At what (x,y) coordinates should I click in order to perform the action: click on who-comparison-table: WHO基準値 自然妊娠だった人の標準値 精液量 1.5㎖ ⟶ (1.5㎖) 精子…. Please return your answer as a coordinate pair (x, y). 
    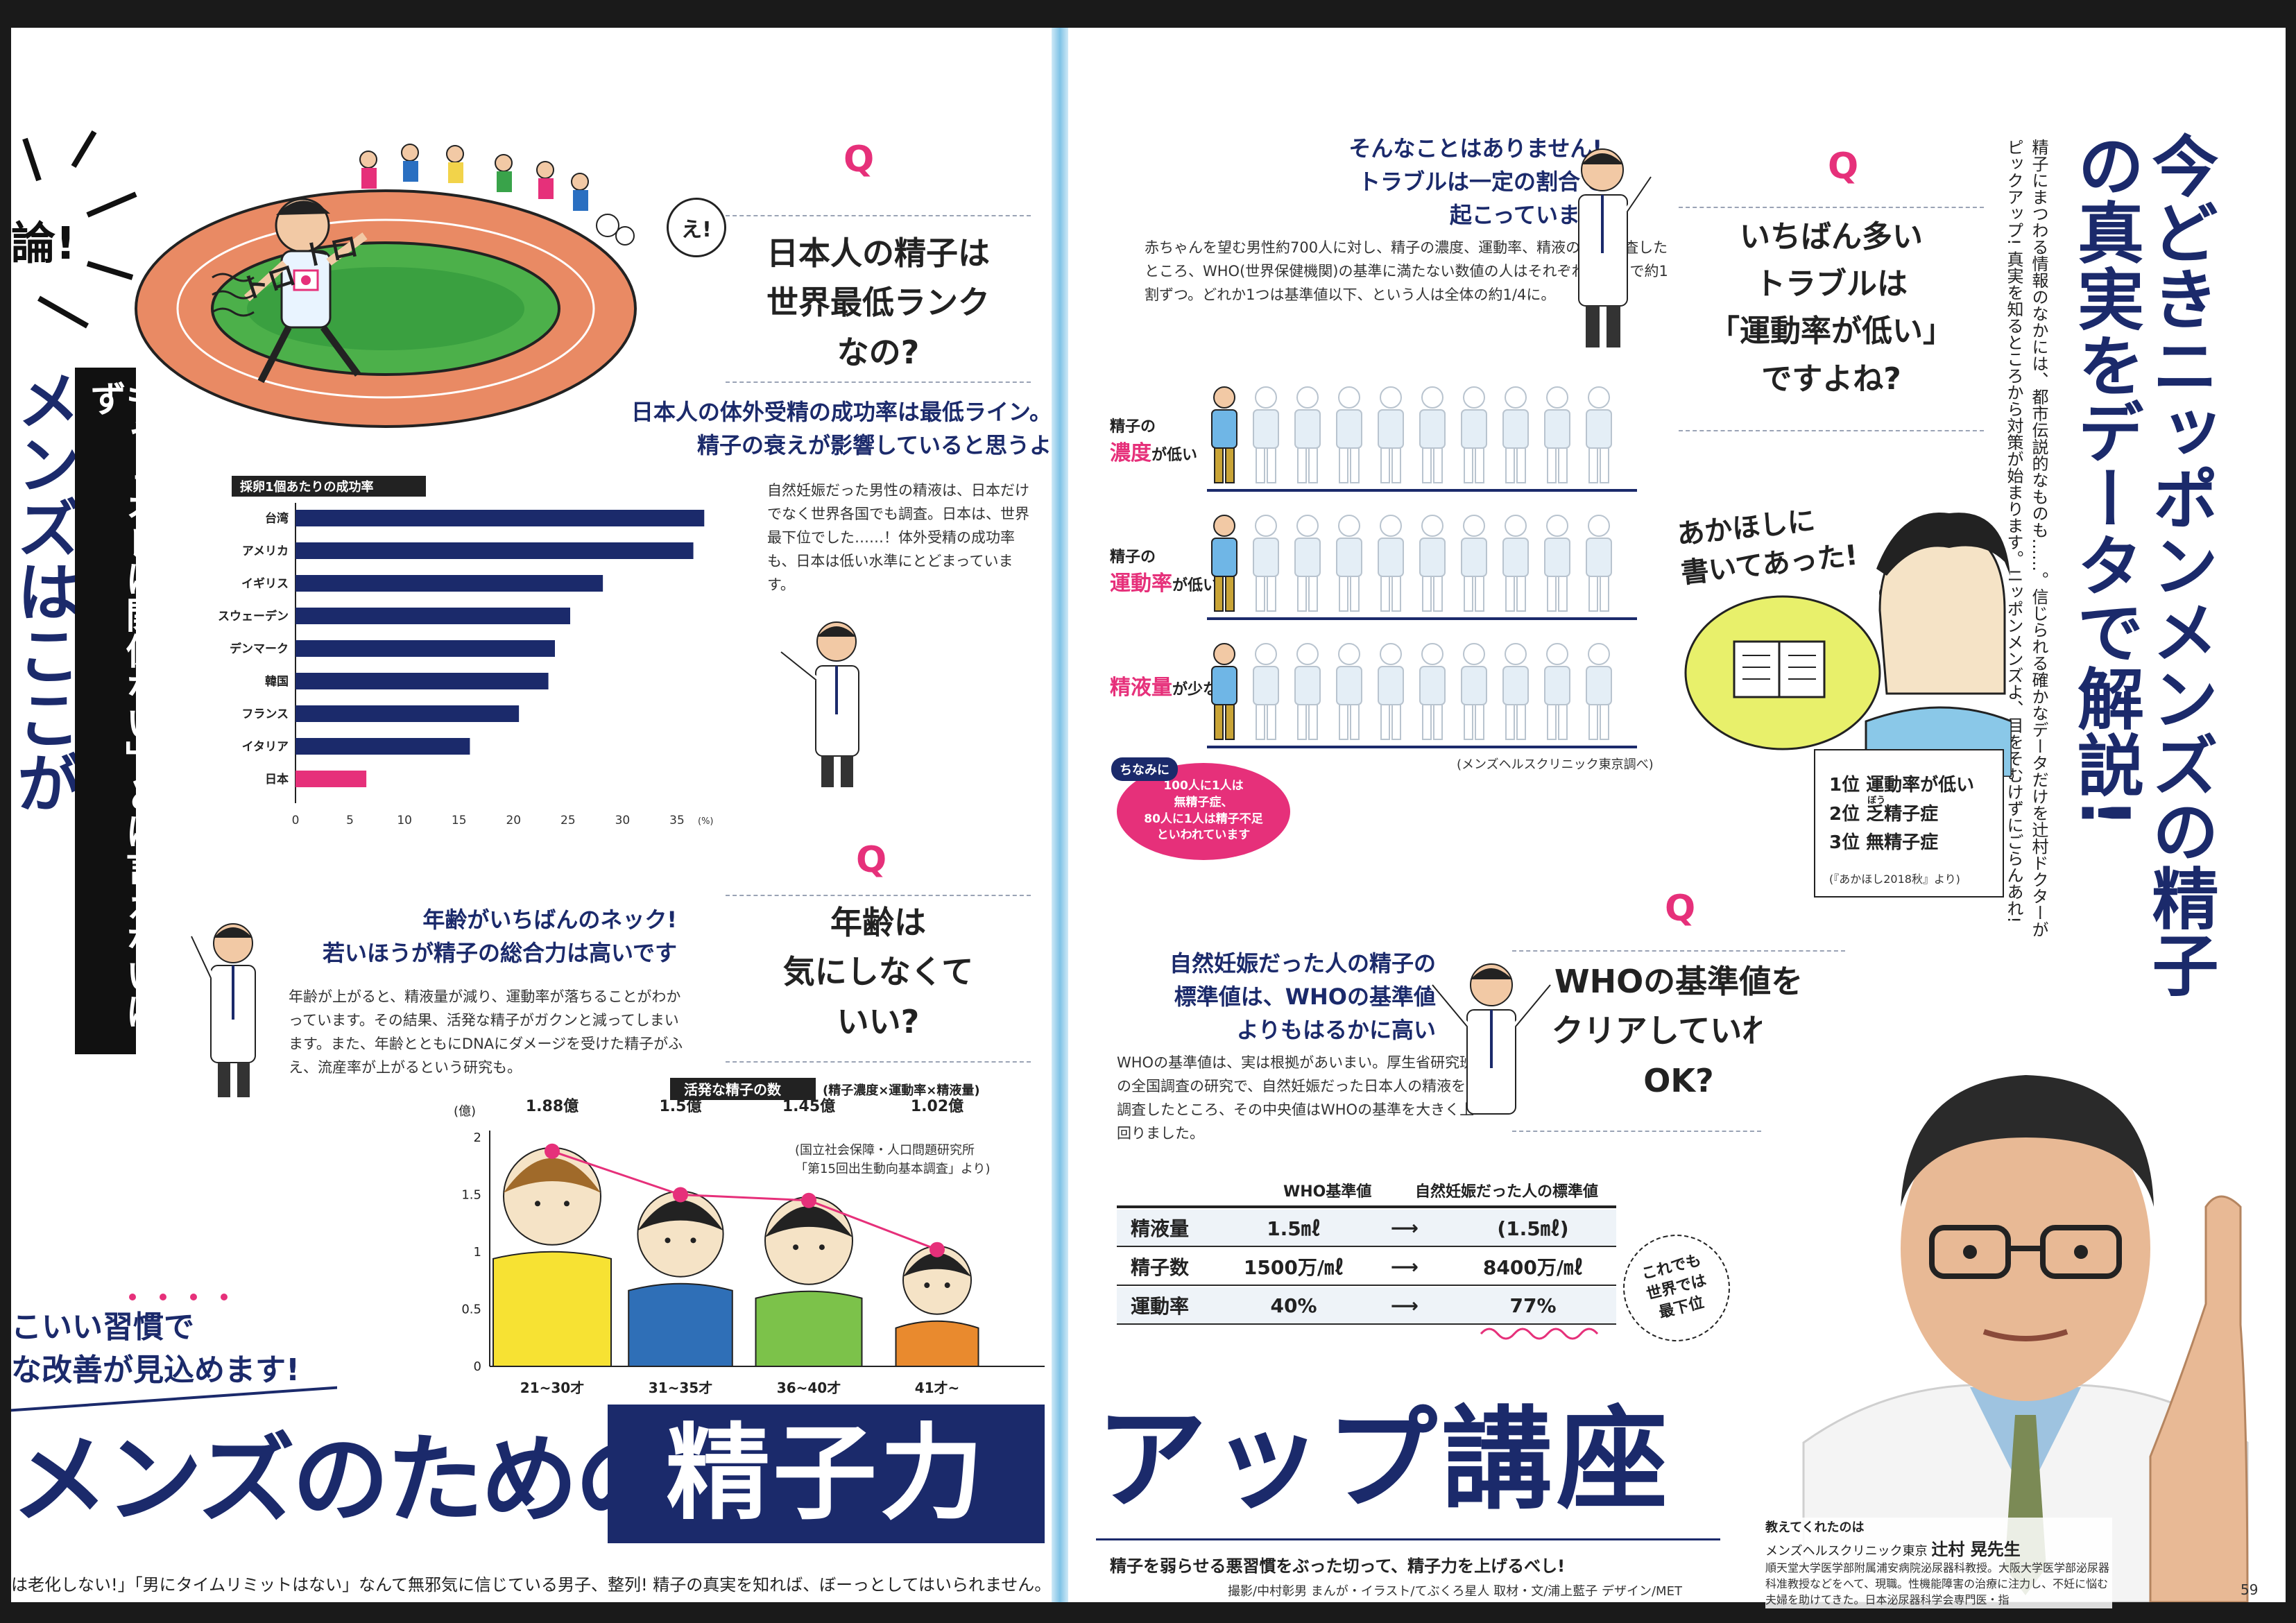
    Looking at the image, I should click on (1373, 1262).